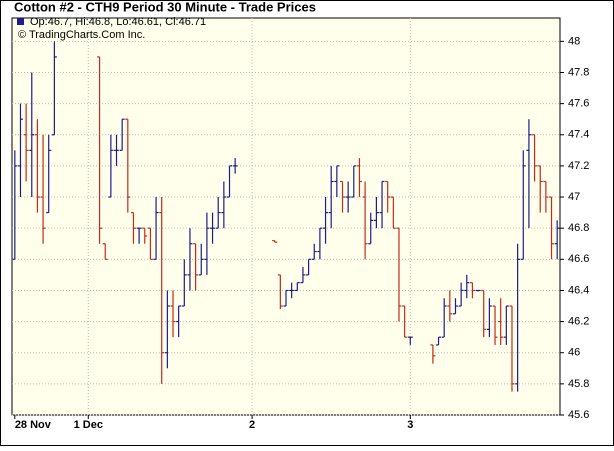 The image size is (614, 451). Describe the element at coordinates (88, 425) in the screenshot. I see `x-tick-label: 1 Dec` at that location.